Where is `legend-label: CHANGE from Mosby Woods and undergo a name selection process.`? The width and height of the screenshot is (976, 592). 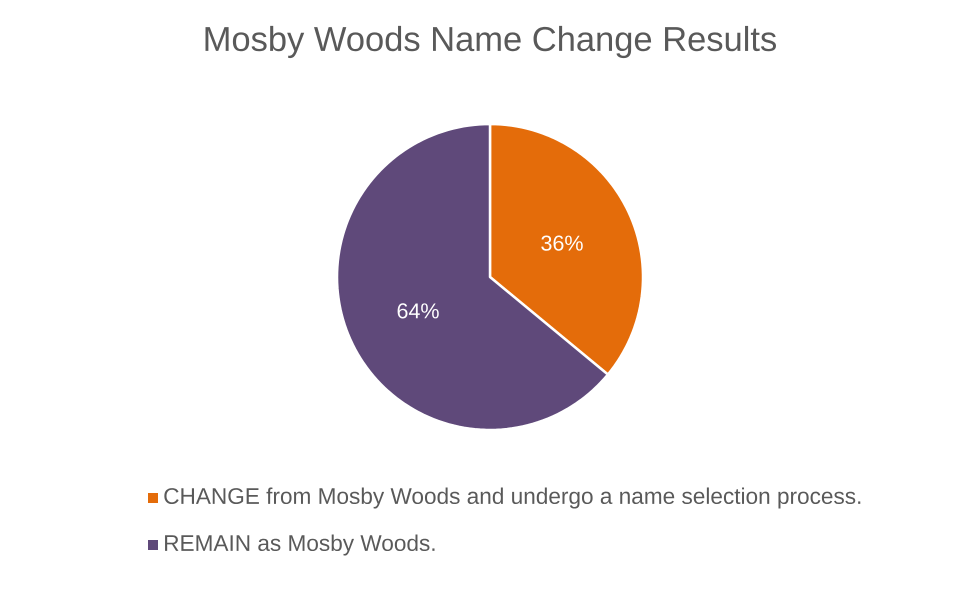
legend-label: CHANGE from Mosby Woods and undergo a name selection process. is located at coordinates (512, 498).